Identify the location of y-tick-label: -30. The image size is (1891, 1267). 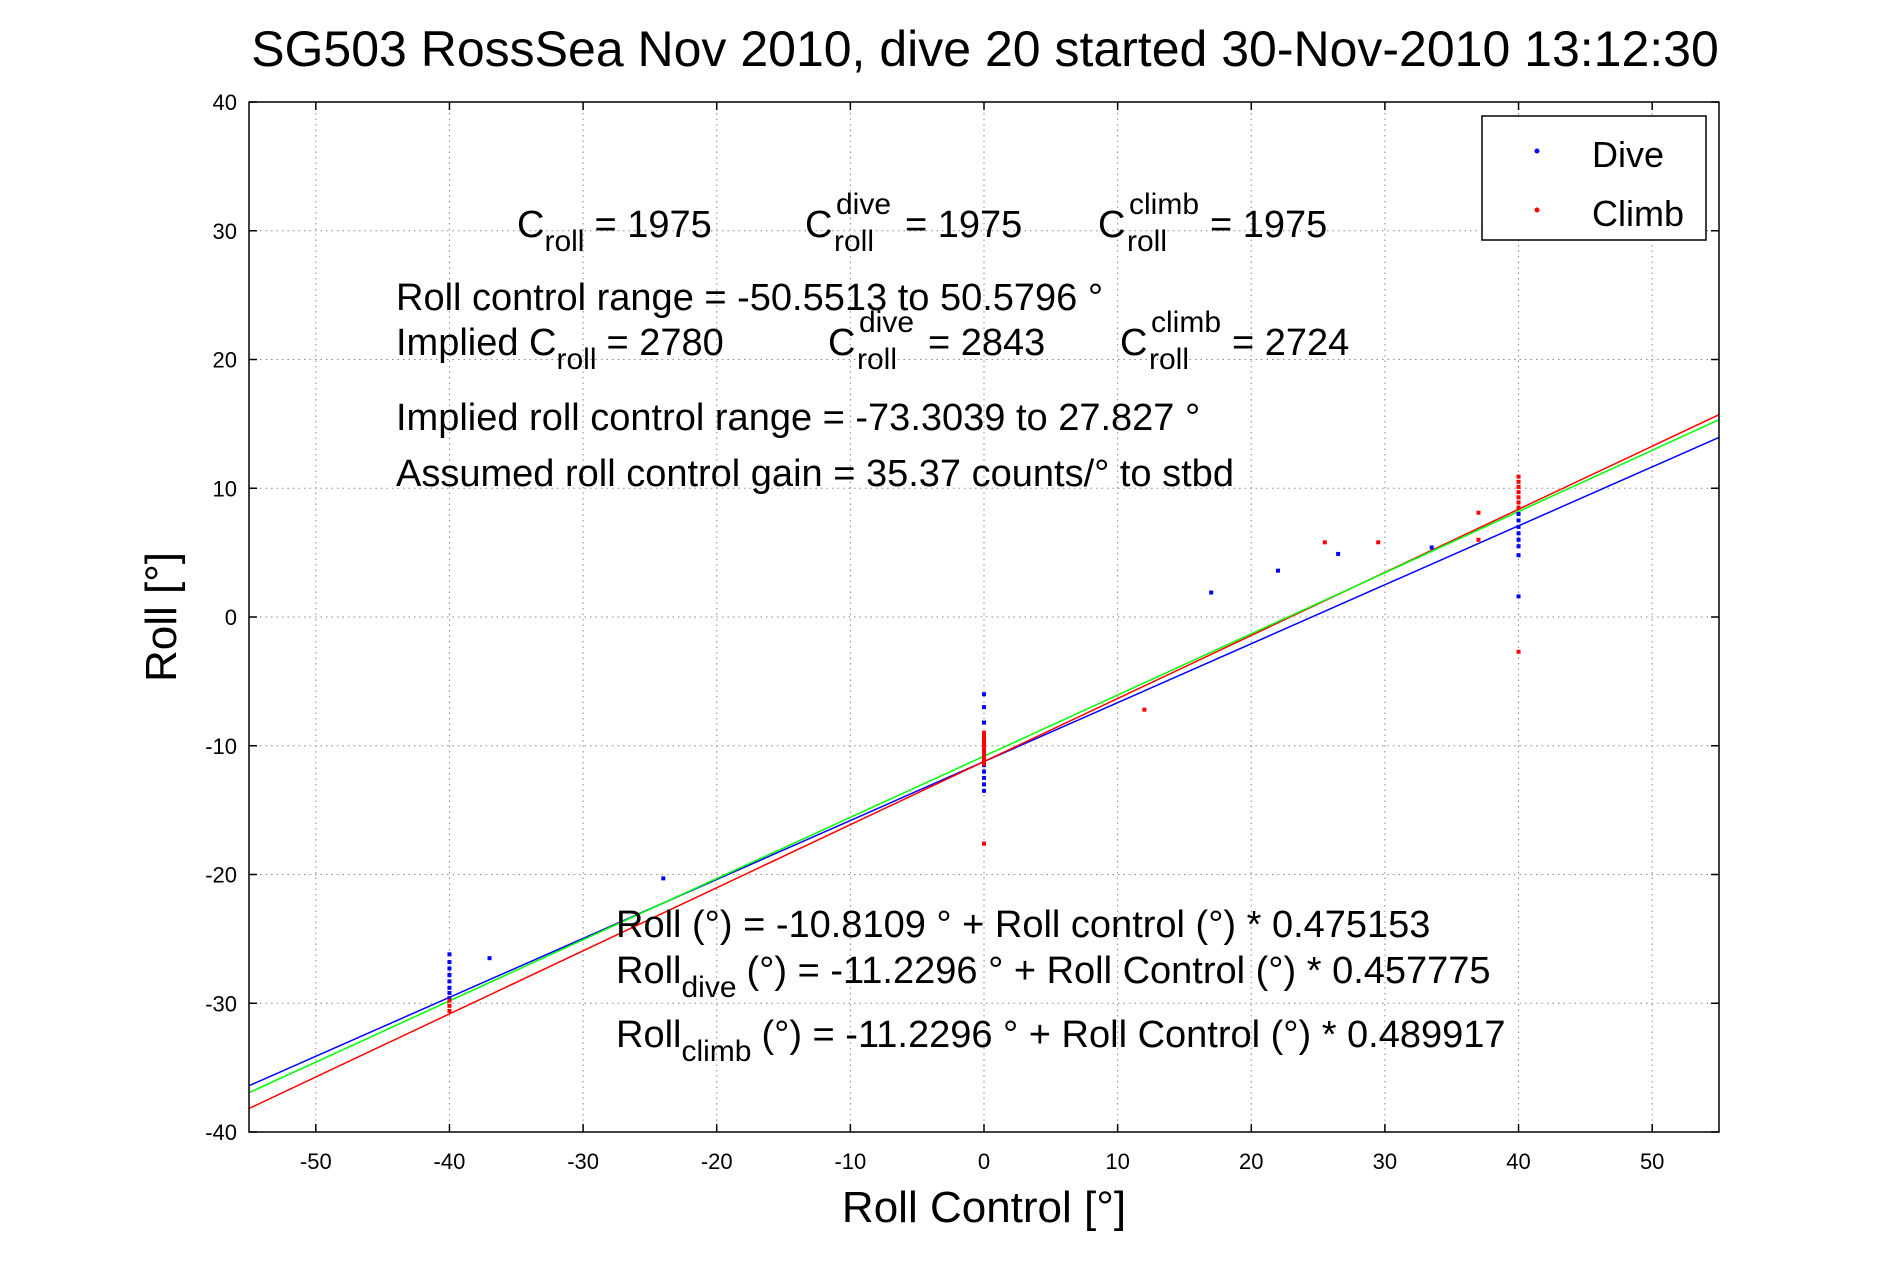
(221, 1003).